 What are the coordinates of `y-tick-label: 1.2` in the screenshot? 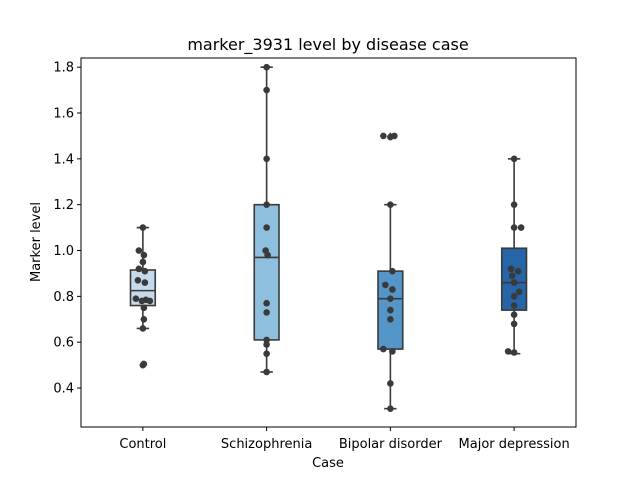 It's located at (63, 205).